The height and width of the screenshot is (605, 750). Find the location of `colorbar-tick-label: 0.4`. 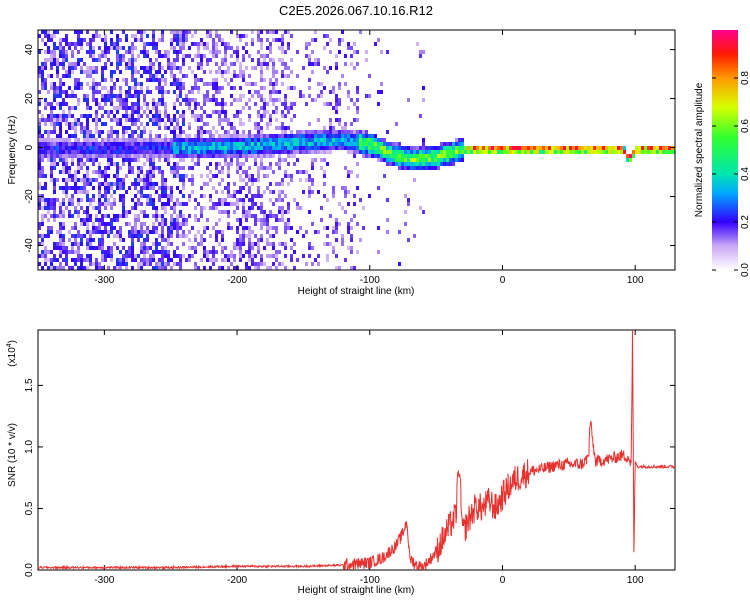

colorbar-tick-label: 0.4 is located at coordinates (745, 174).